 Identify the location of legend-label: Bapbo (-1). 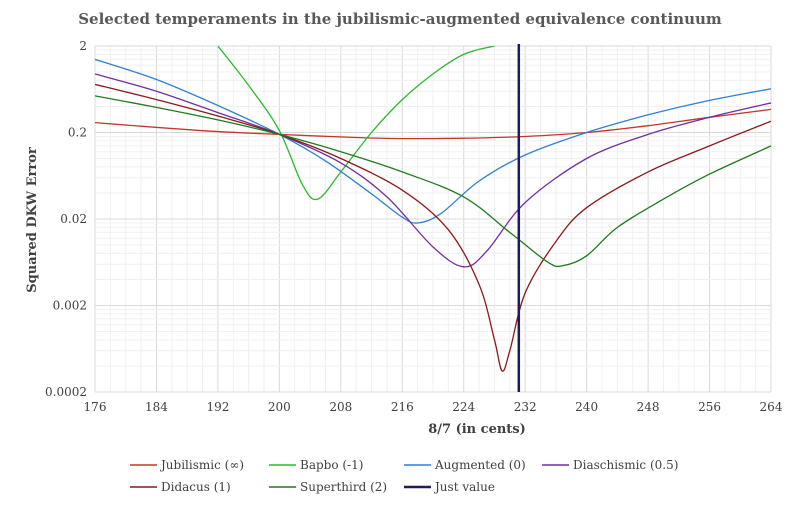
(331, 465).